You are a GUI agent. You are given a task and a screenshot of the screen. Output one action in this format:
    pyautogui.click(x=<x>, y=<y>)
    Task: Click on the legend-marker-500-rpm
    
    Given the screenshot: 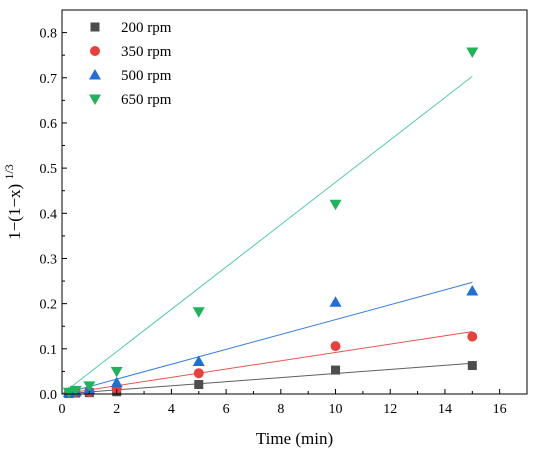 What is the action you would take?
    pyautogui.click(x=95, y=74)
    